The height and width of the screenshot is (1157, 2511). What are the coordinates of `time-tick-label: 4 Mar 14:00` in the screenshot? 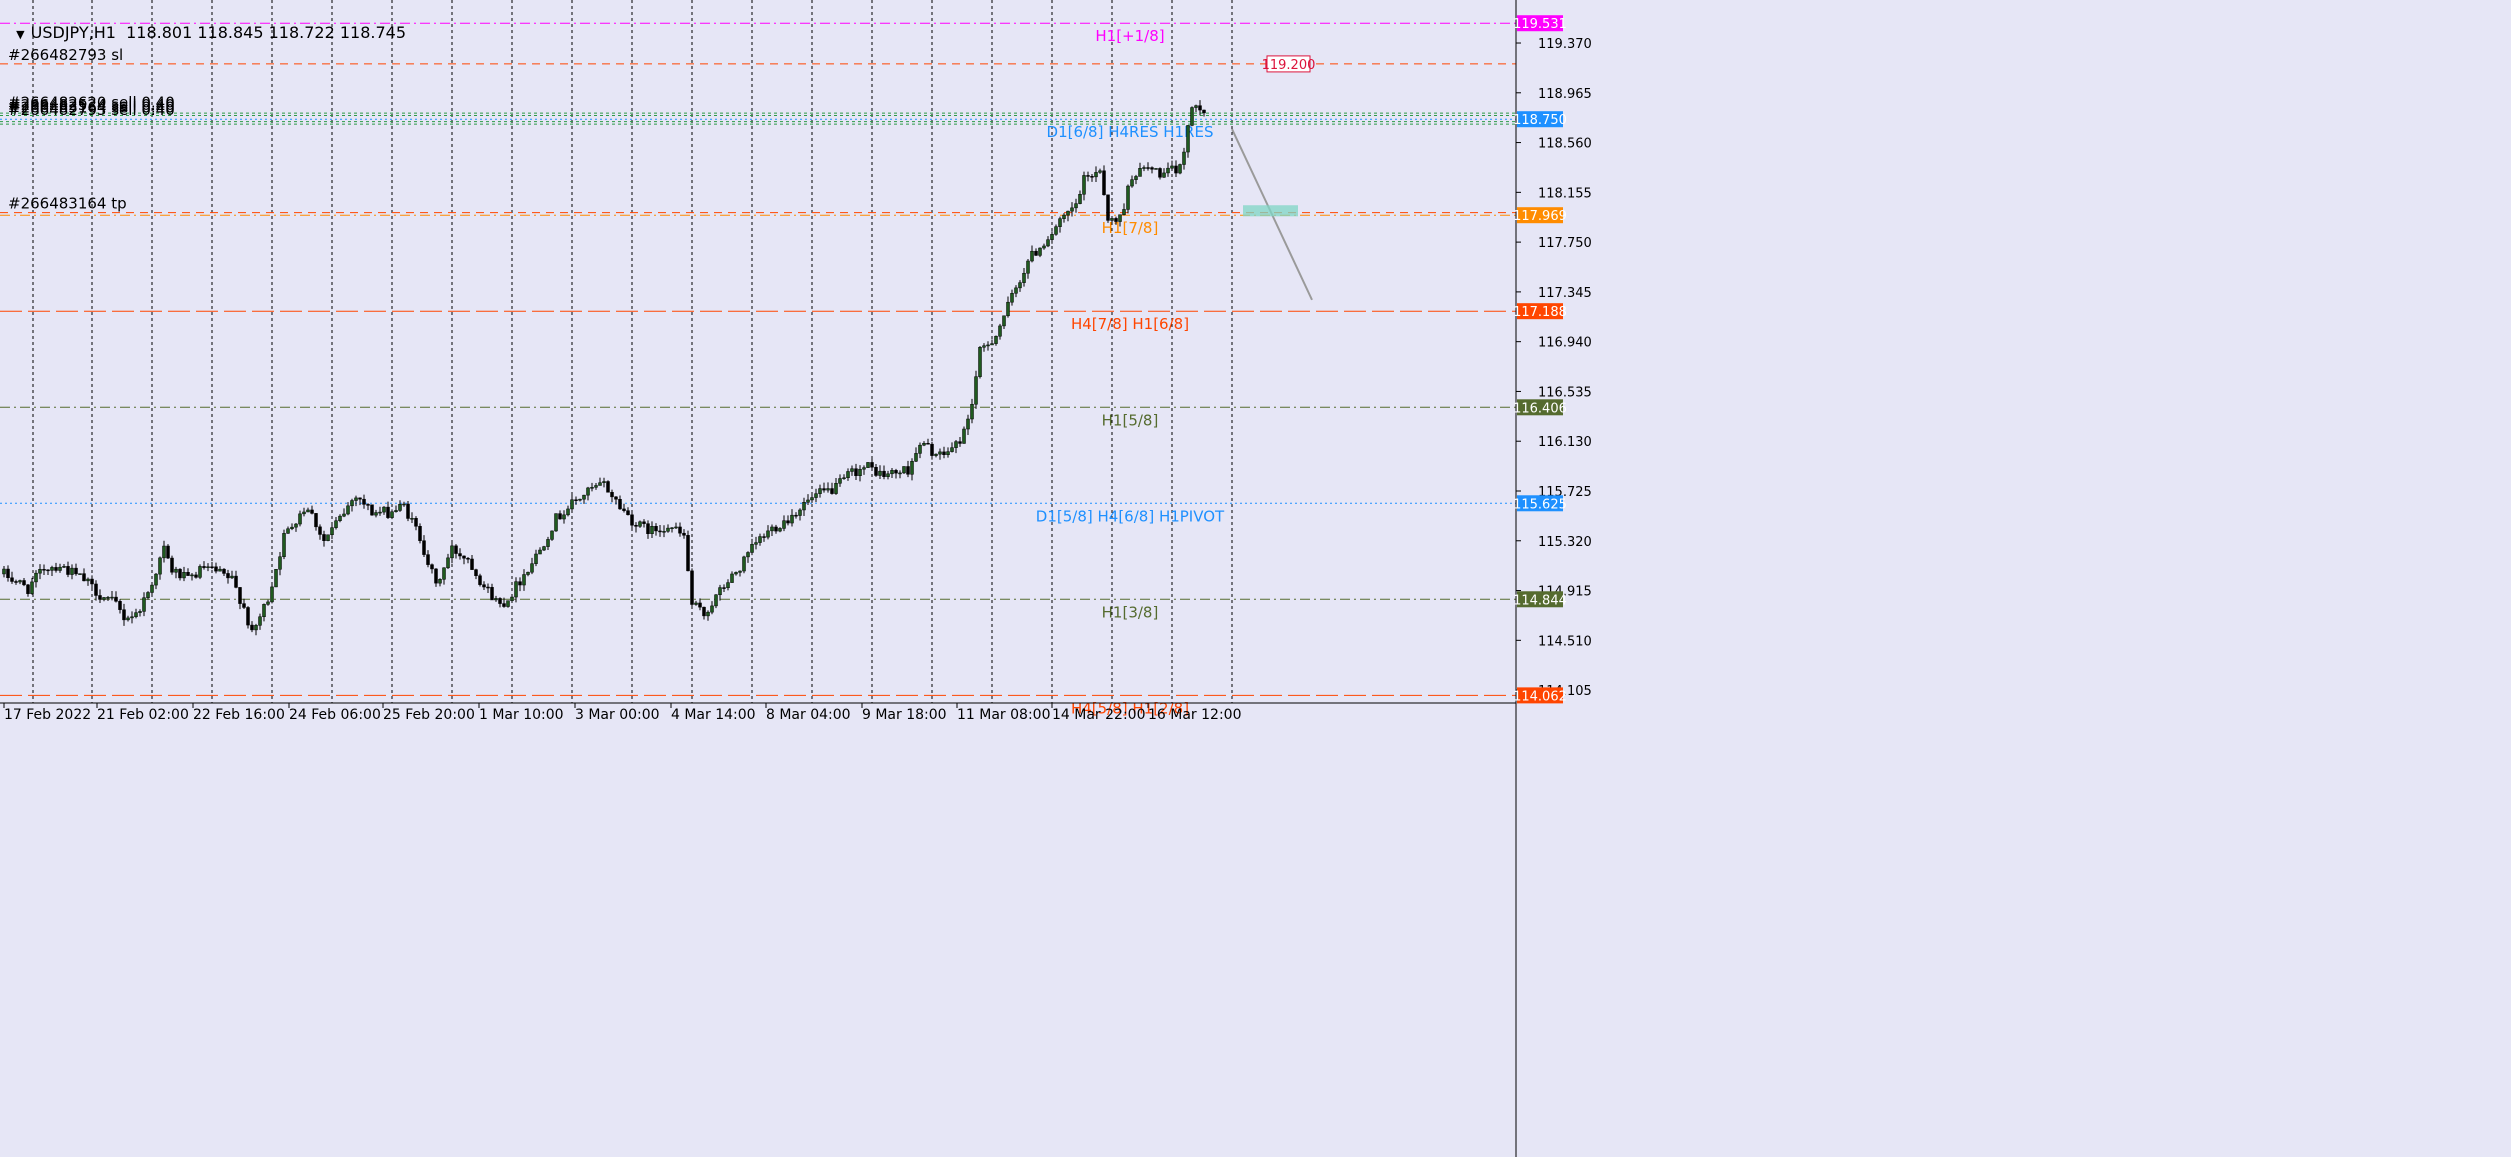 It's located at (713, 715).